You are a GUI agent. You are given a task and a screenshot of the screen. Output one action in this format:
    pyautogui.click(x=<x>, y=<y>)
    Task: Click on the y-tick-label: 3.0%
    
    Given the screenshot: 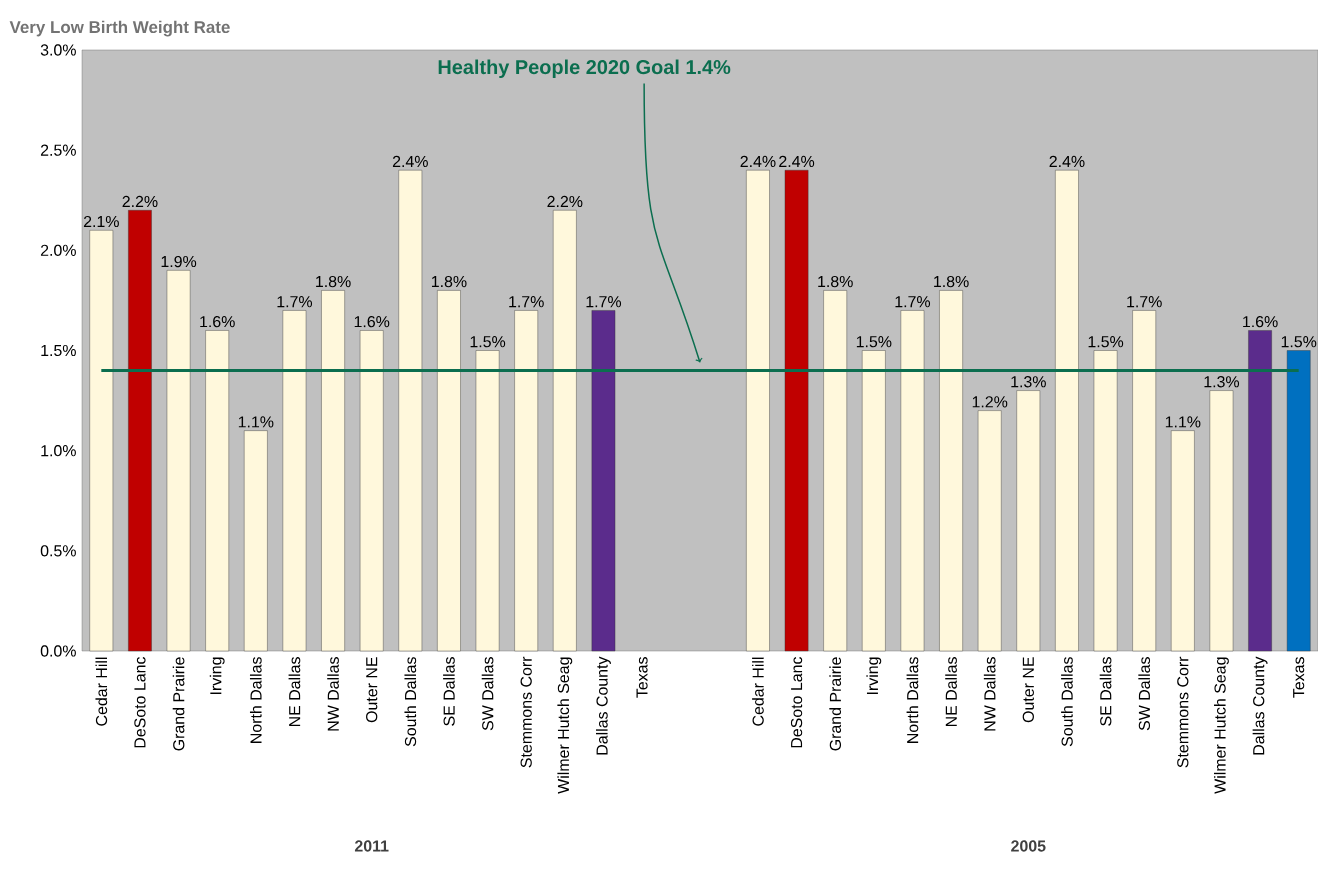 What is the action you would take?
    pyautogui.click(x=58, y=50)
    